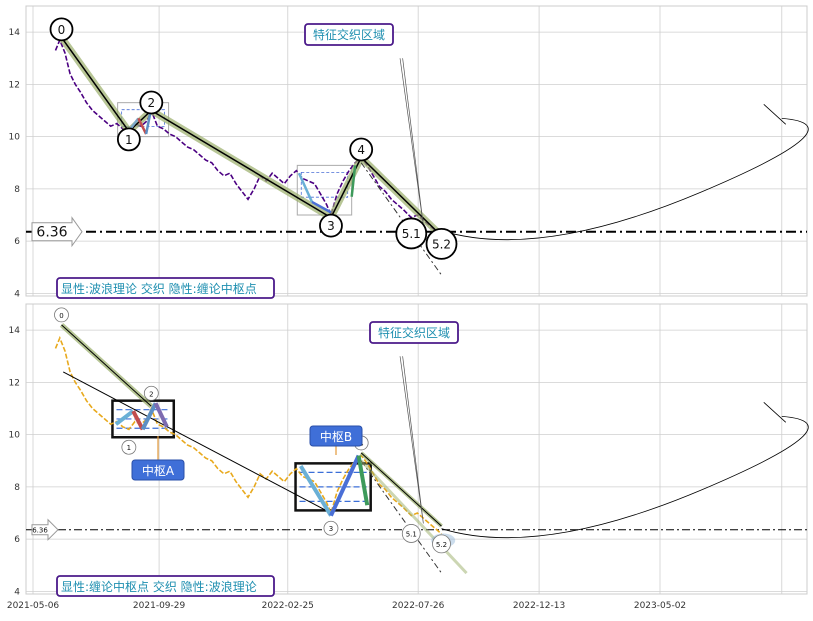  What do you see at coordinates (288, 606) in the screenshot?
I see `x-tick-label: 2022-02-25` at bounding box center [288, 606].